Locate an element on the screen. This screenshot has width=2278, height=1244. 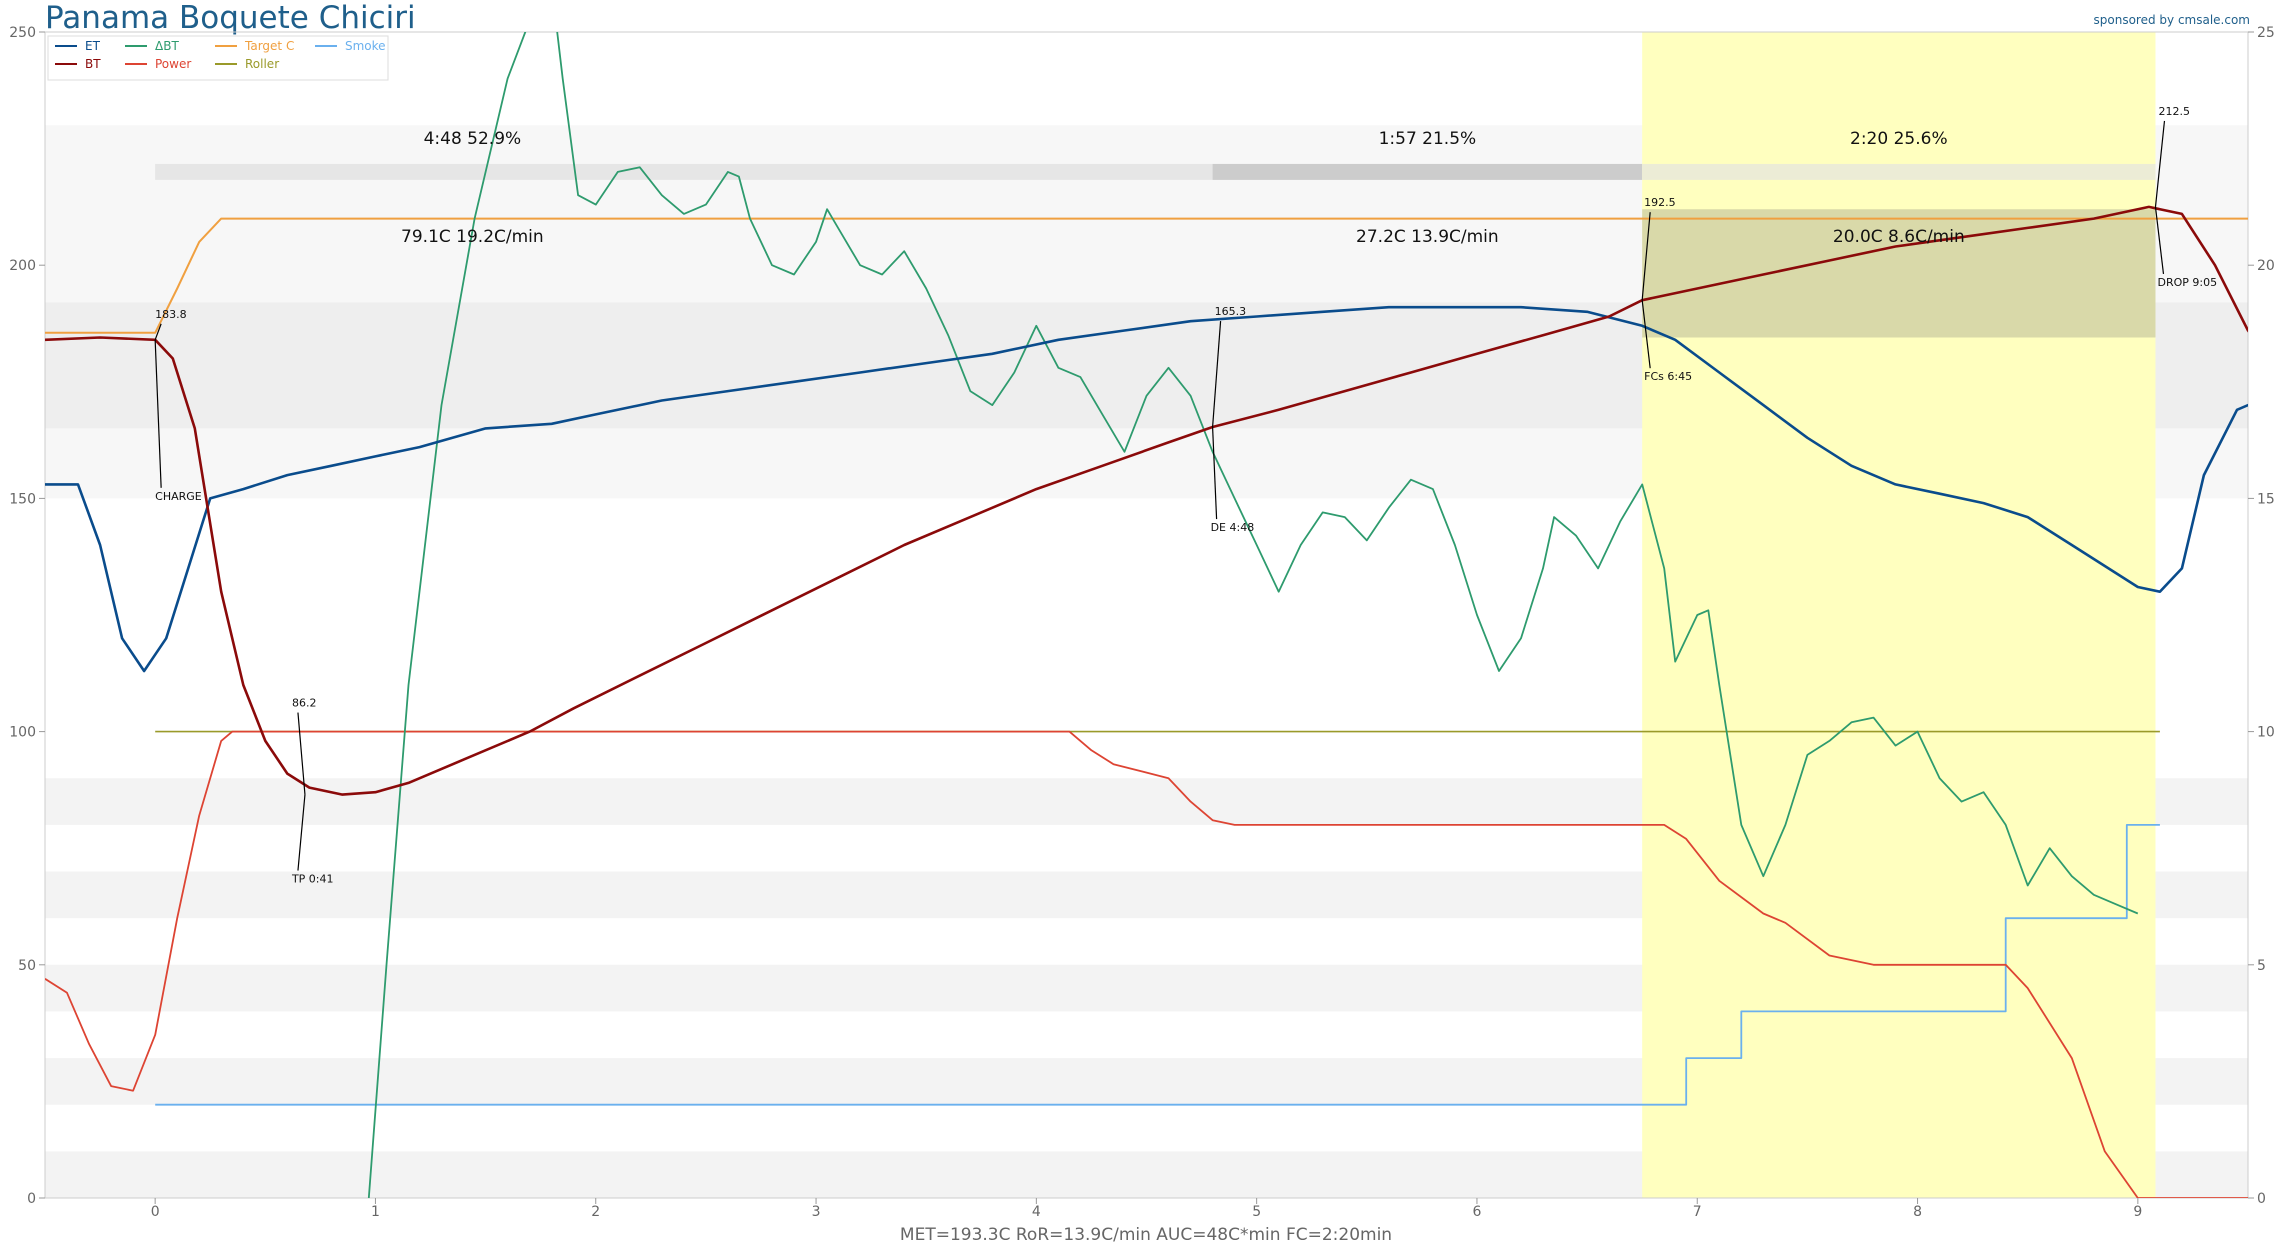
legend-label-power: Power is located at coordinates (173, 64).